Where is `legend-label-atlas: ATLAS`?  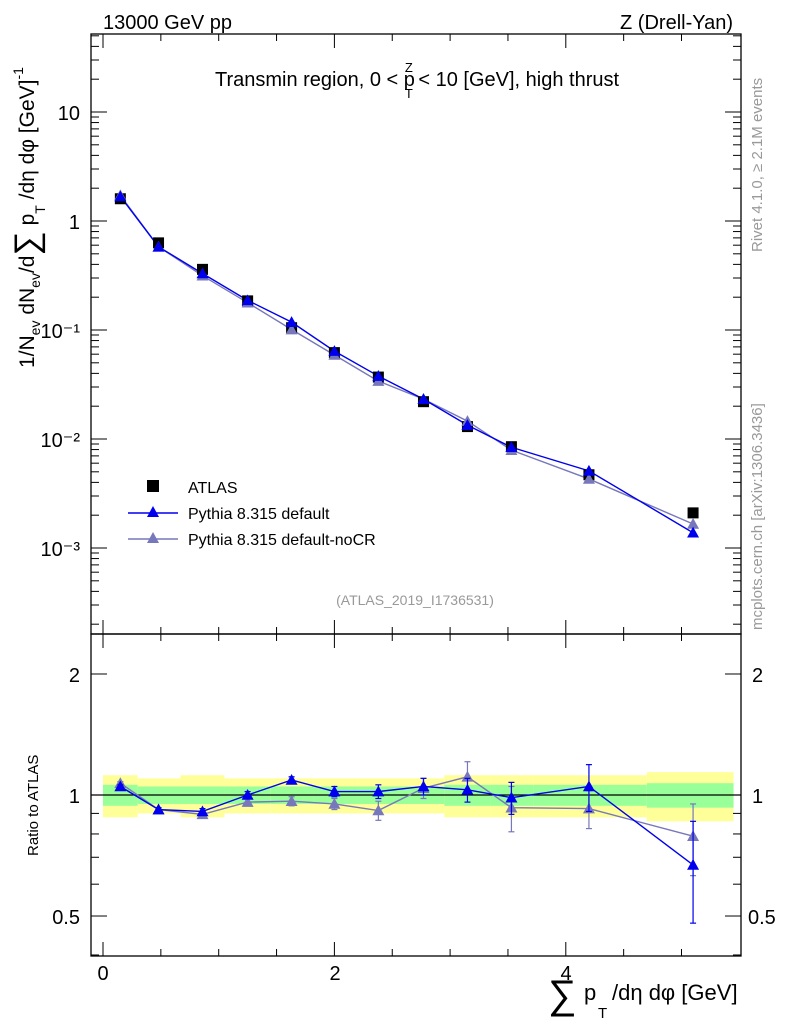 legend-label-atlas: ATLAS is located at coordinates (213, 488).